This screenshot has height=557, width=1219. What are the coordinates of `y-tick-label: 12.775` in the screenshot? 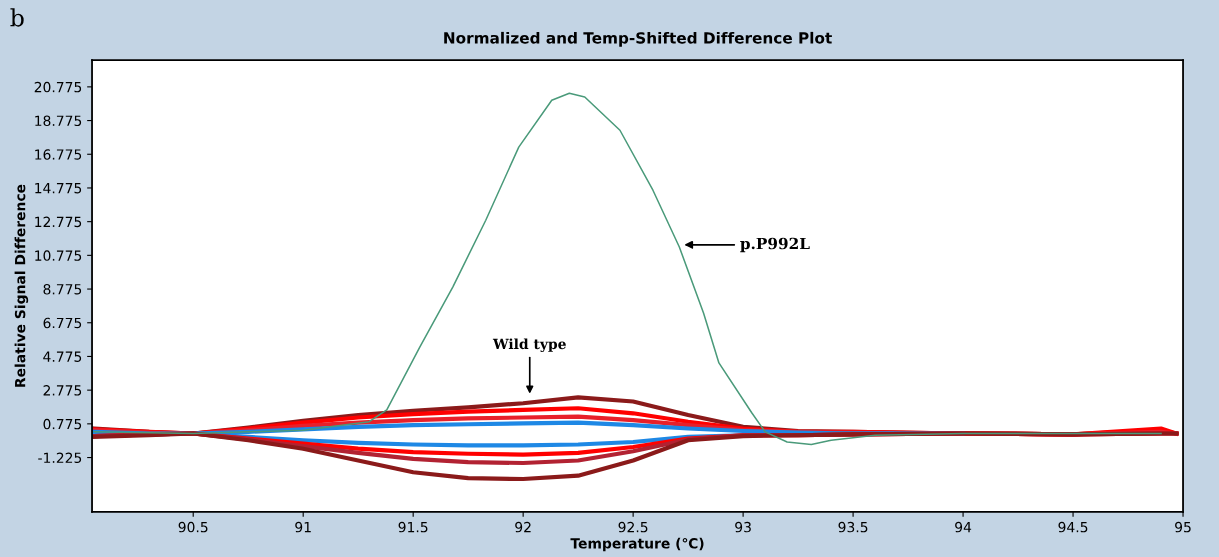 It's located at (58, 222).